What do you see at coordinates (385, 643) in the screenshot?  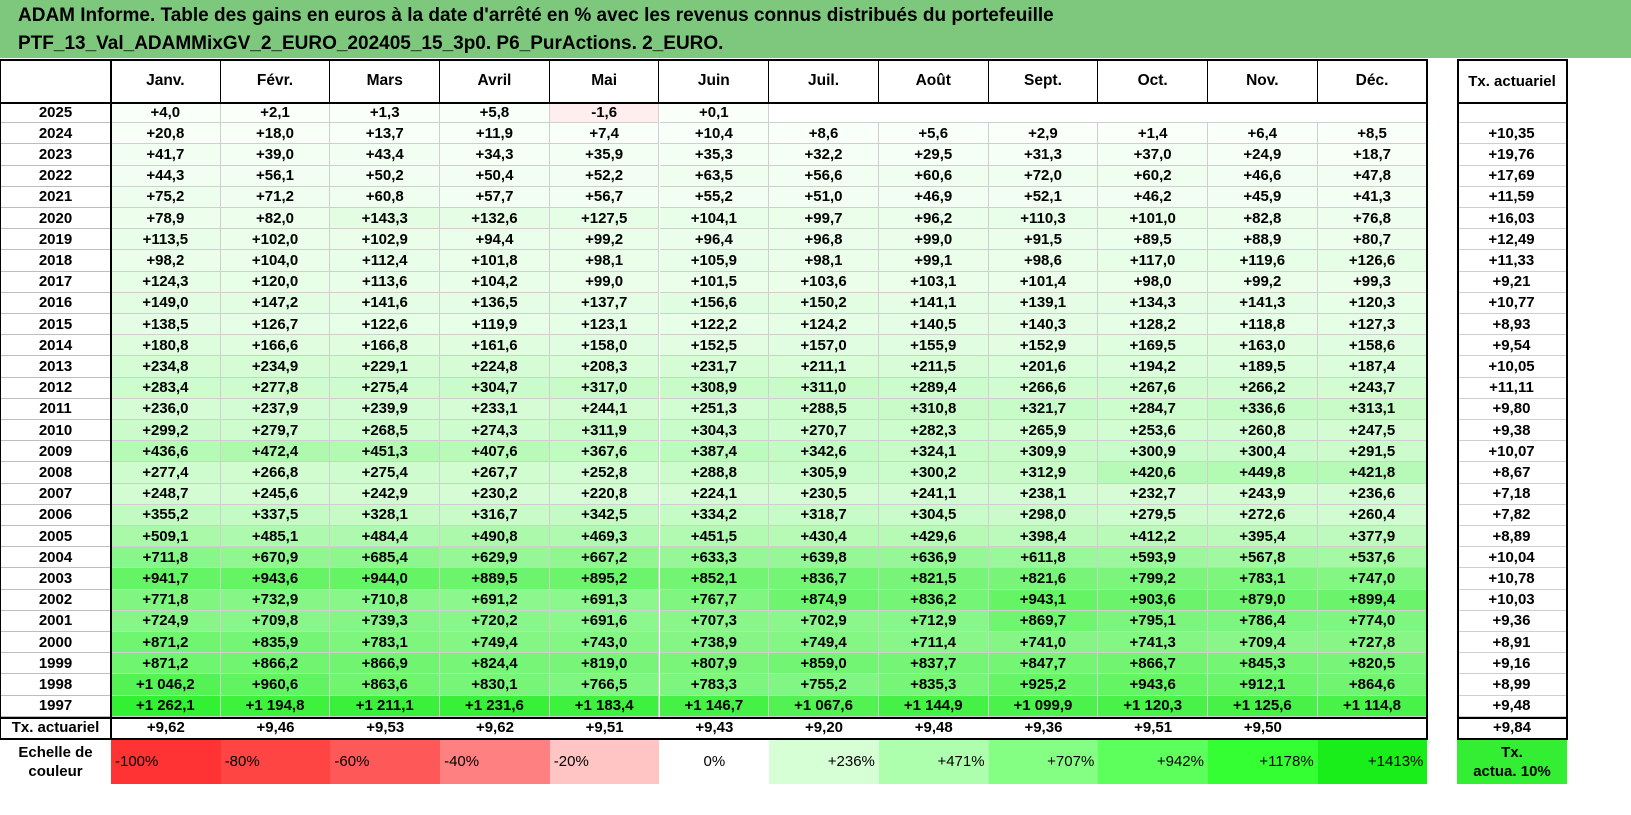 I see `gain-cell: +783,1` at bounding box center [385, 643].